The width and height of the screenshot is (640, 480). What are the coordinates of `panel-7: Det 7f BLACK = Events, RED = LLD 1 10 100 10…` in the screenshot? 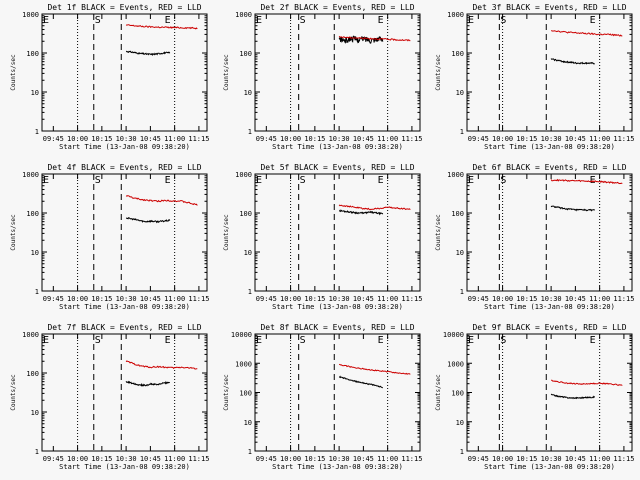 It's located at (109, 397).